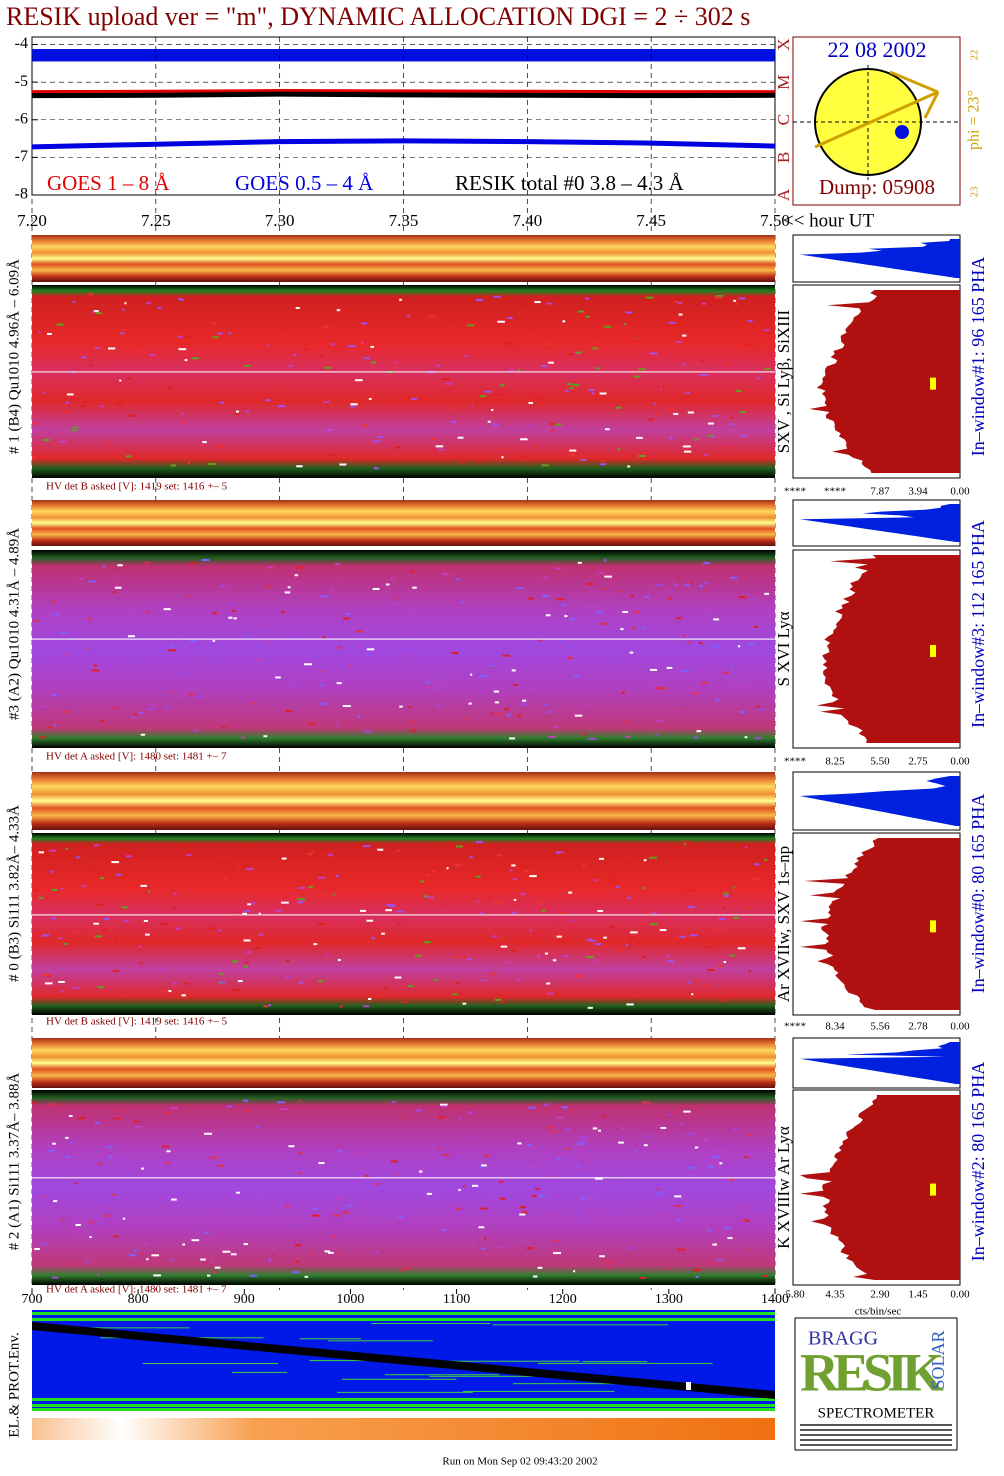  Describe the element at coordinates (14, 893) in the screenshot. I see `panel-label: # 0 (B3) Si111 3.82Å– 4.33Å` at that location.